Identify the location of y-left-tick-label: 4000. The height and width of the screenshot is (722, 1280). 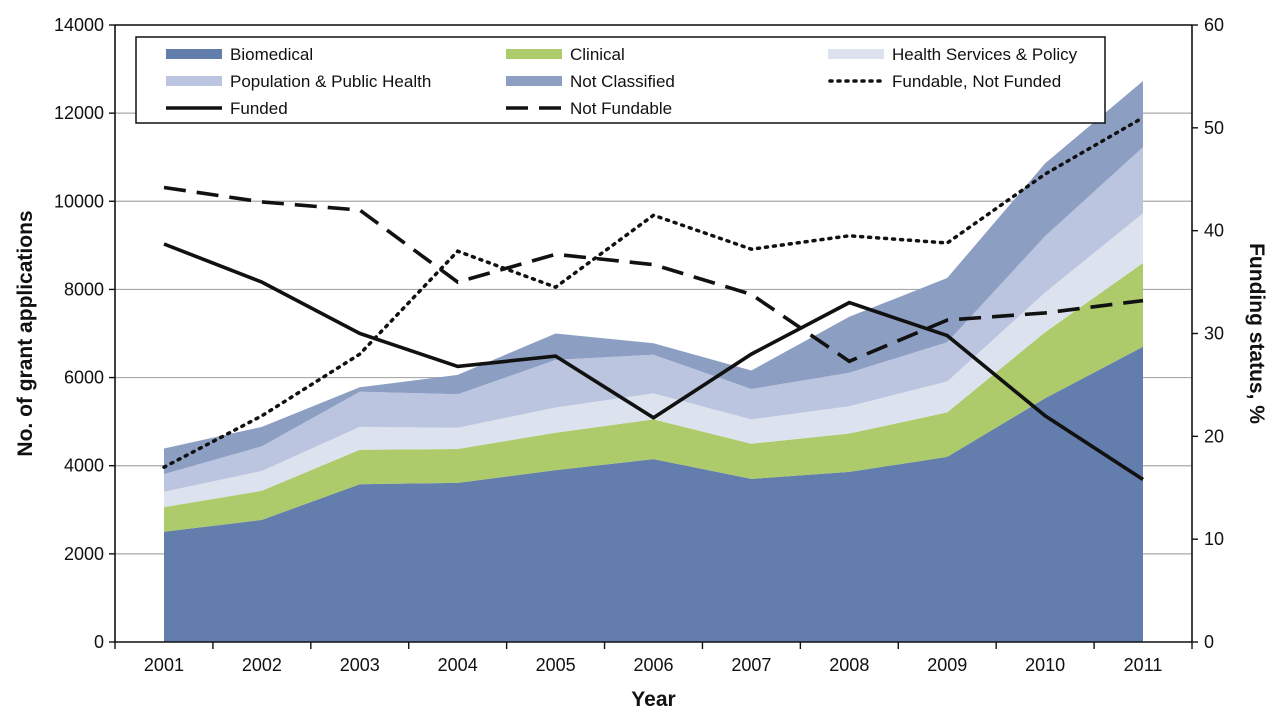
(84, 466).